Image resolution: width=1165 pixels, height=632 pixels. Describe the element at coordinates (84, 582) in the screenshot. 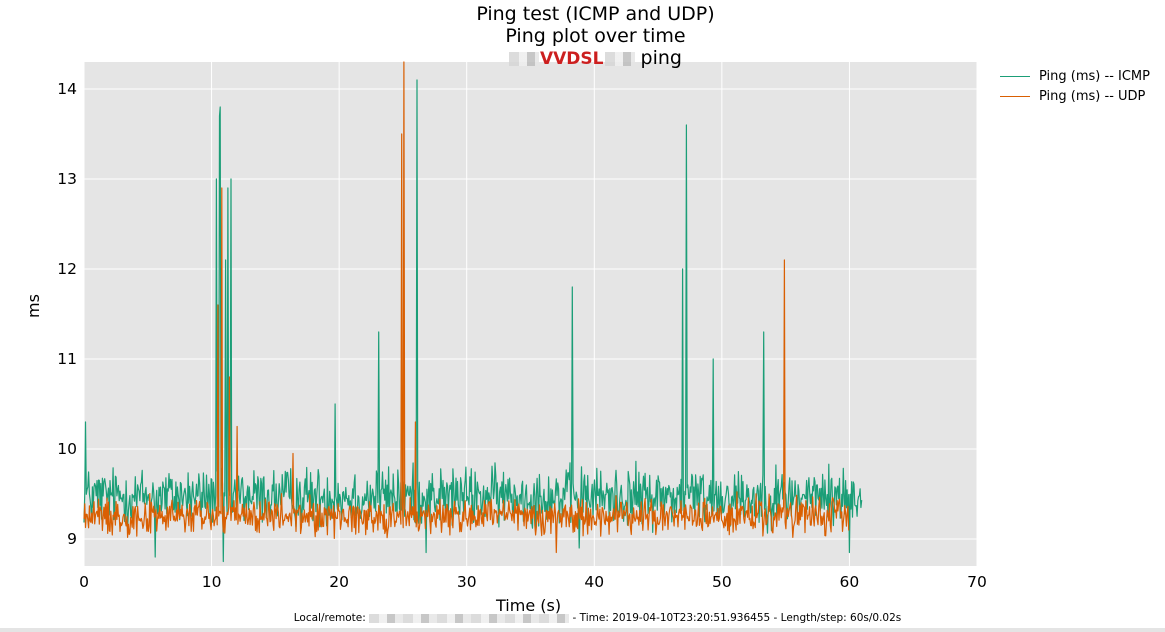

I see `x-tick-label: 0` at that location.